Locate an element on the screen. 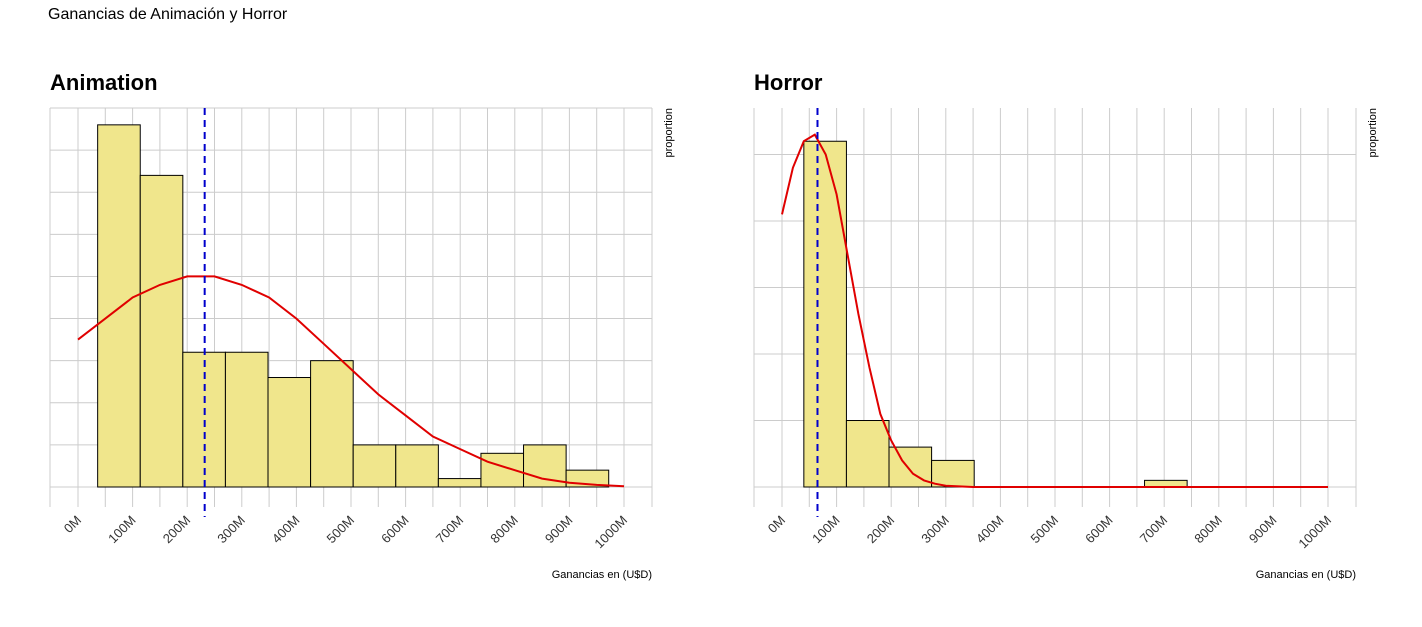  panel-title: Horror is located at coordinates (788, 82).